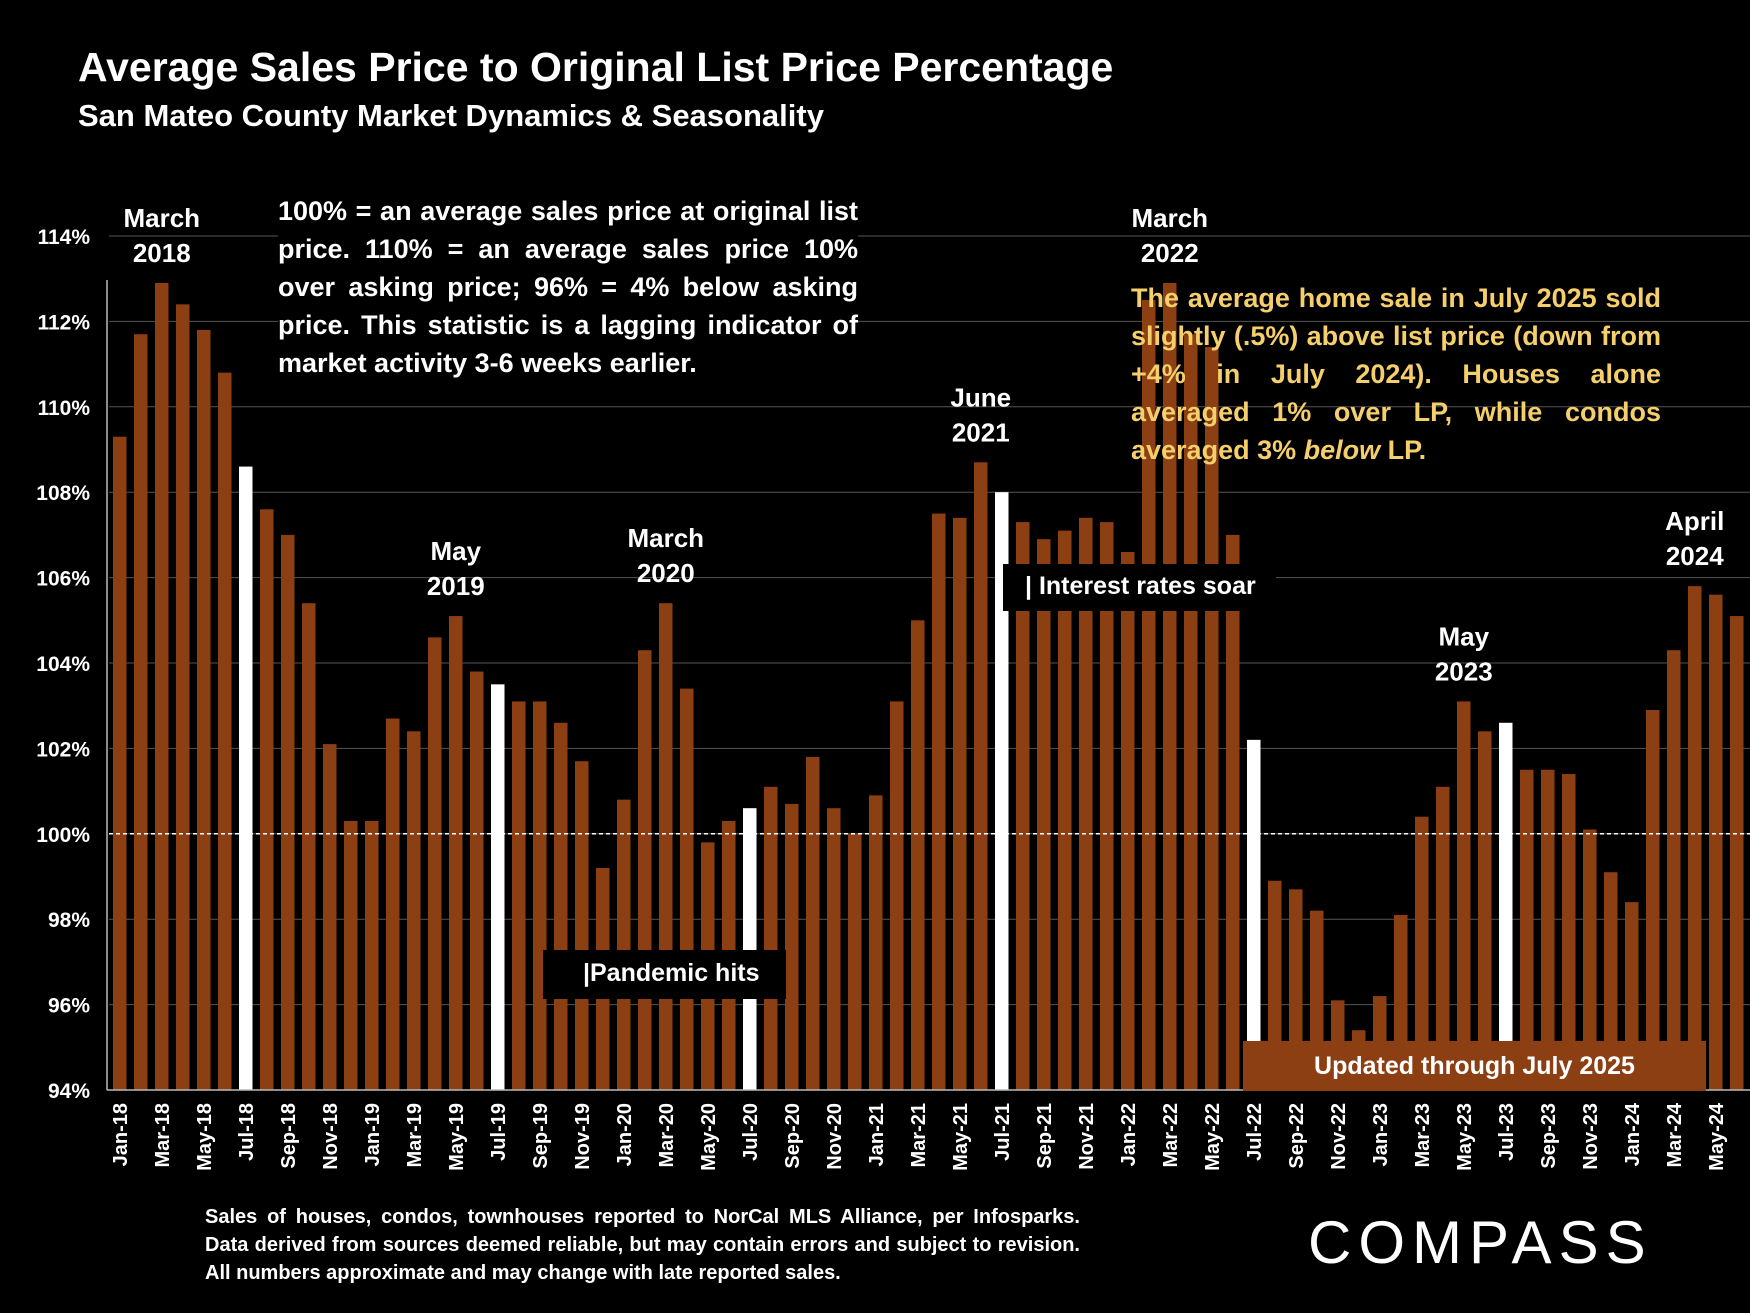 The width and height of the screenshot is (1750, 1313). Describe the element at coordinates (163, 1135) in the screenshot. I see `x-tick-label: Mar-18` at that location.